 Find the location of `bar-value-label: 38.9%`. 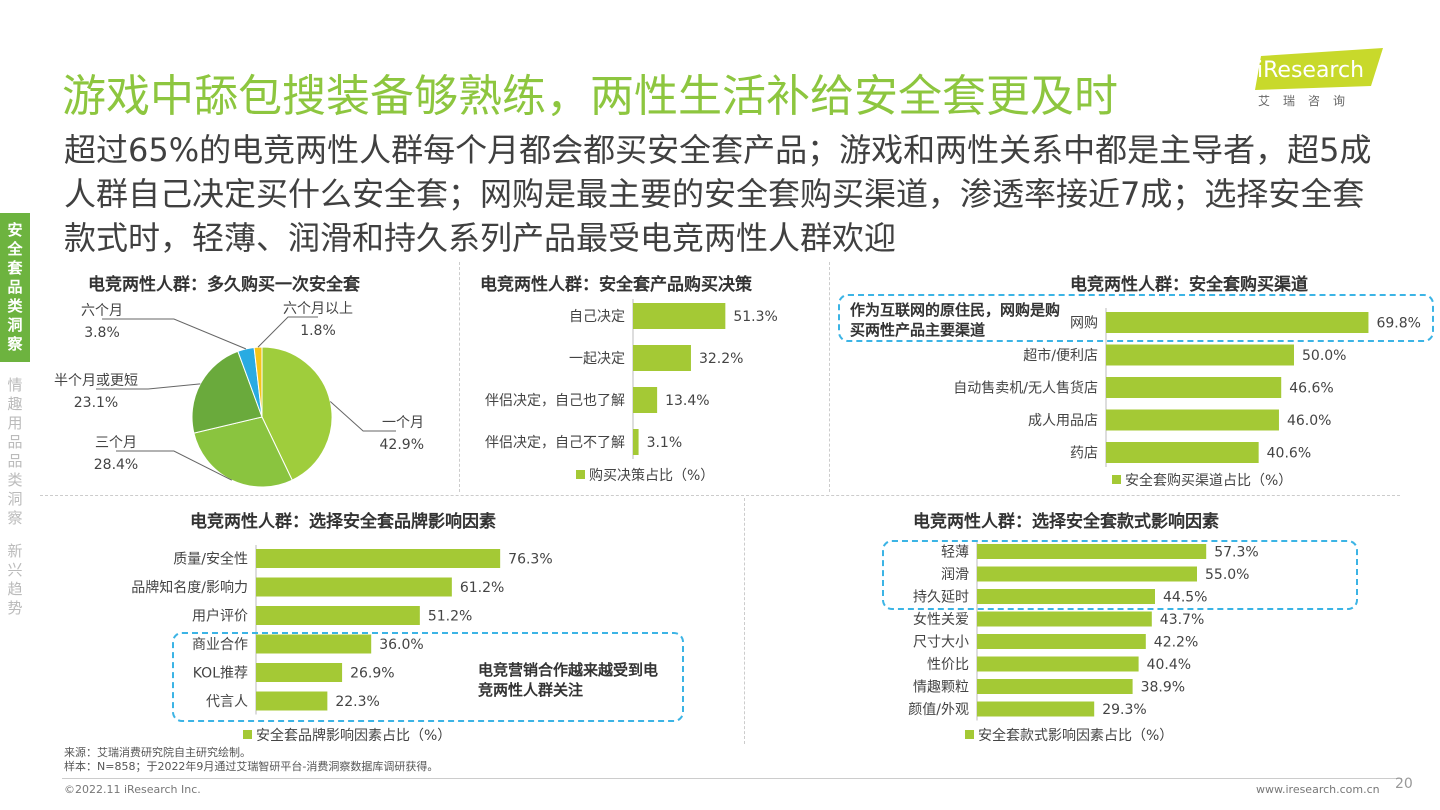

bar-value-label: 38.9% is located at coordinates (1163, 688).